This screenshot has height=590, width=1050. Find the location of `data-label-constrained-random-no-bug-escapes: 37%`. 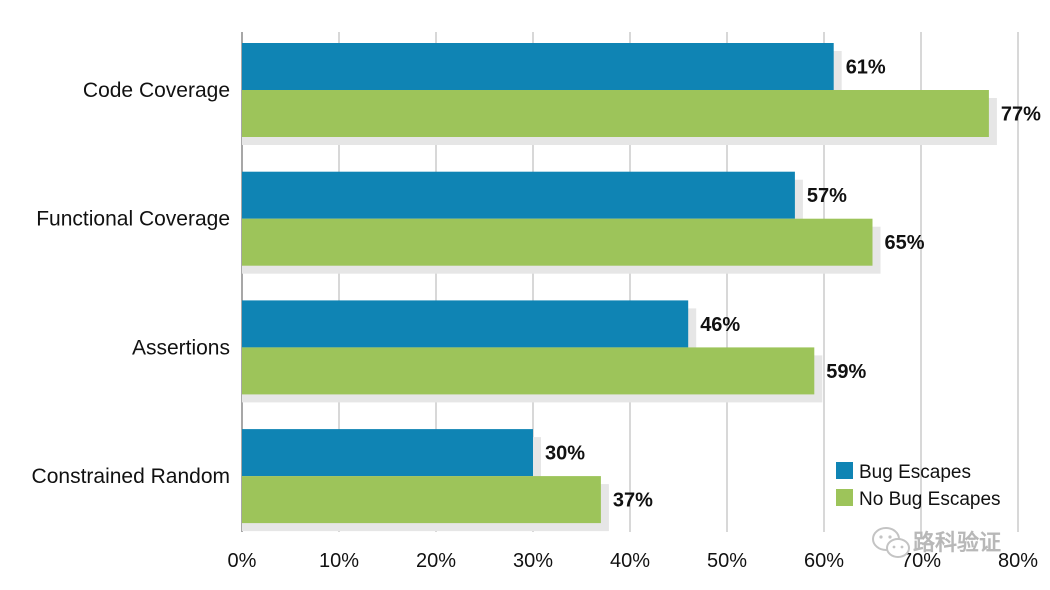

data-label-constrained-random-no-bug-escapes: 37% is located at coordinates (633, 501).